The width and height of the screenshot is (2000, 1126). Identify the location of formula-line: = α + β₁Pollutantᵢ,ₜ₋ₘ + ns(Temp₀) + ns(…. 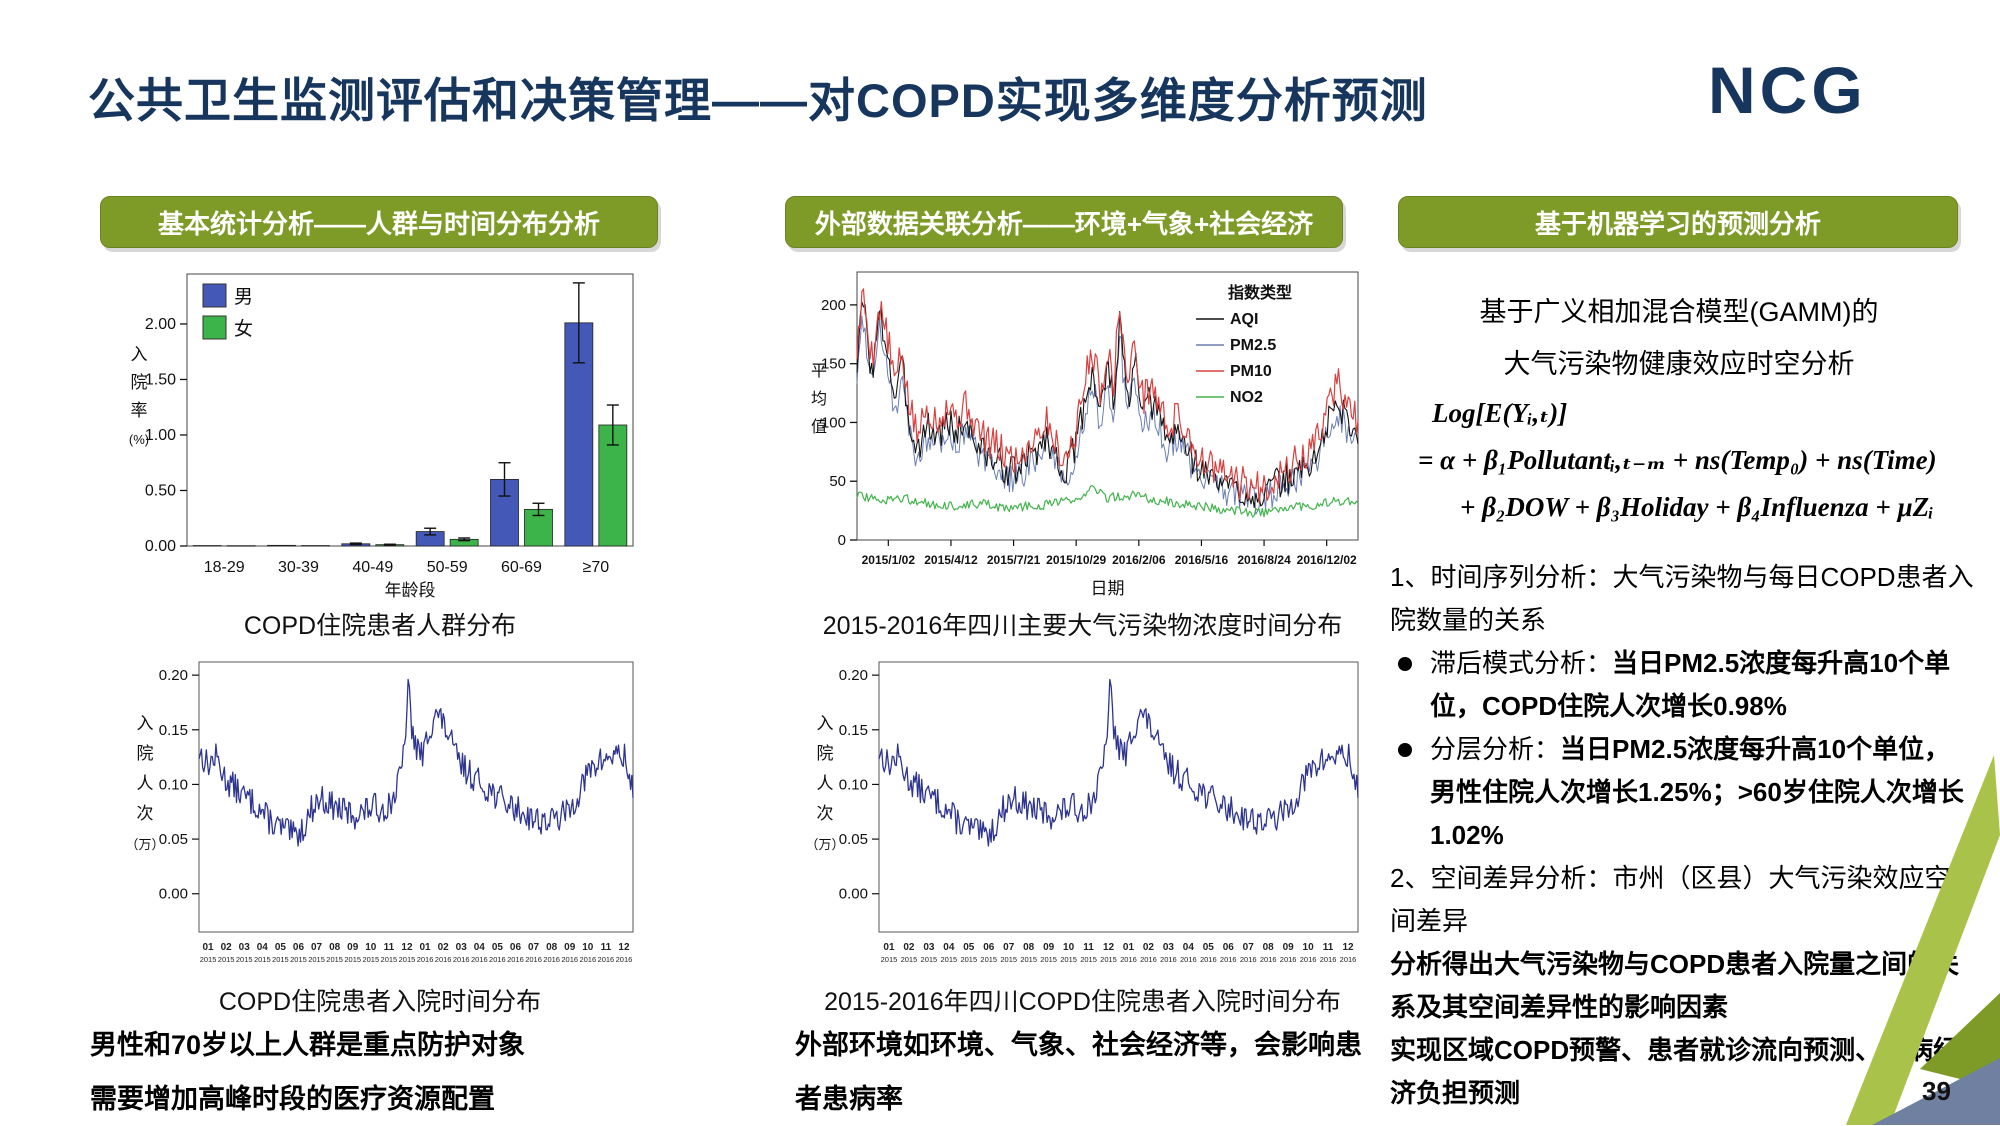
(1677, 460).